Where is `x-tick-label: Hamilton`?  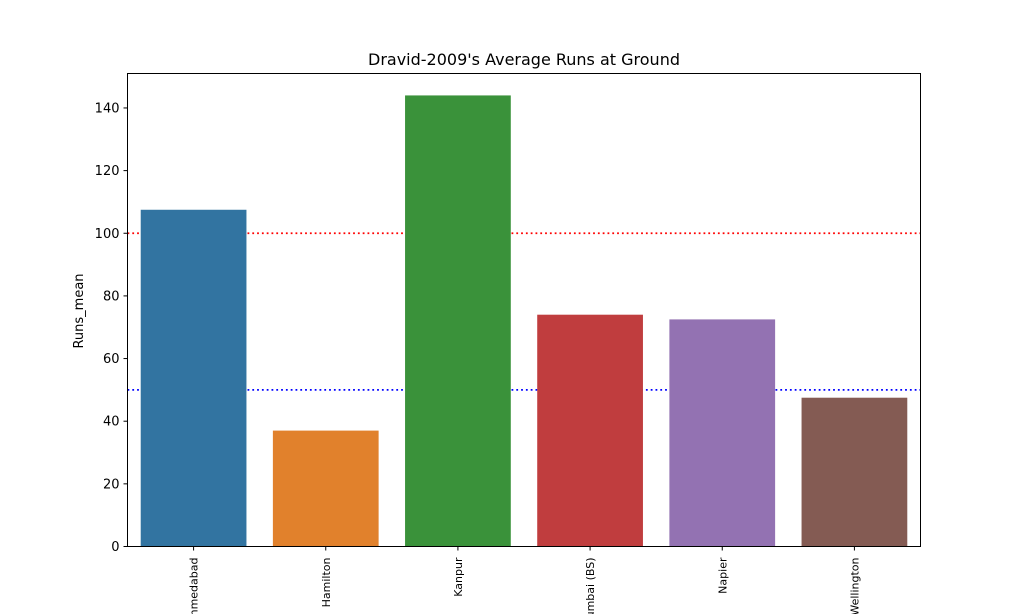 x-tick-label: Hamilton is located at coordinates (326, 582).